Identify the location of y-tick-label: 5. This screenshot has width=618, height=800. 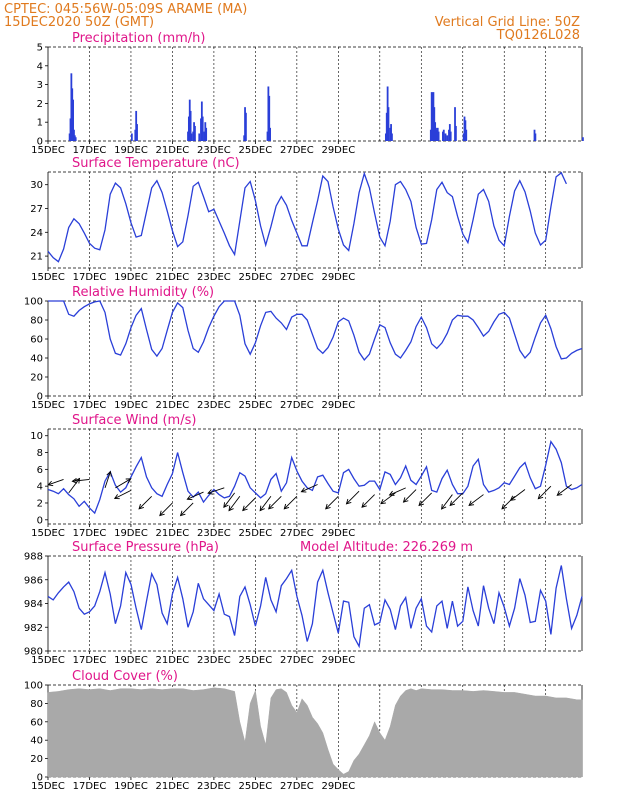
(40, 48).